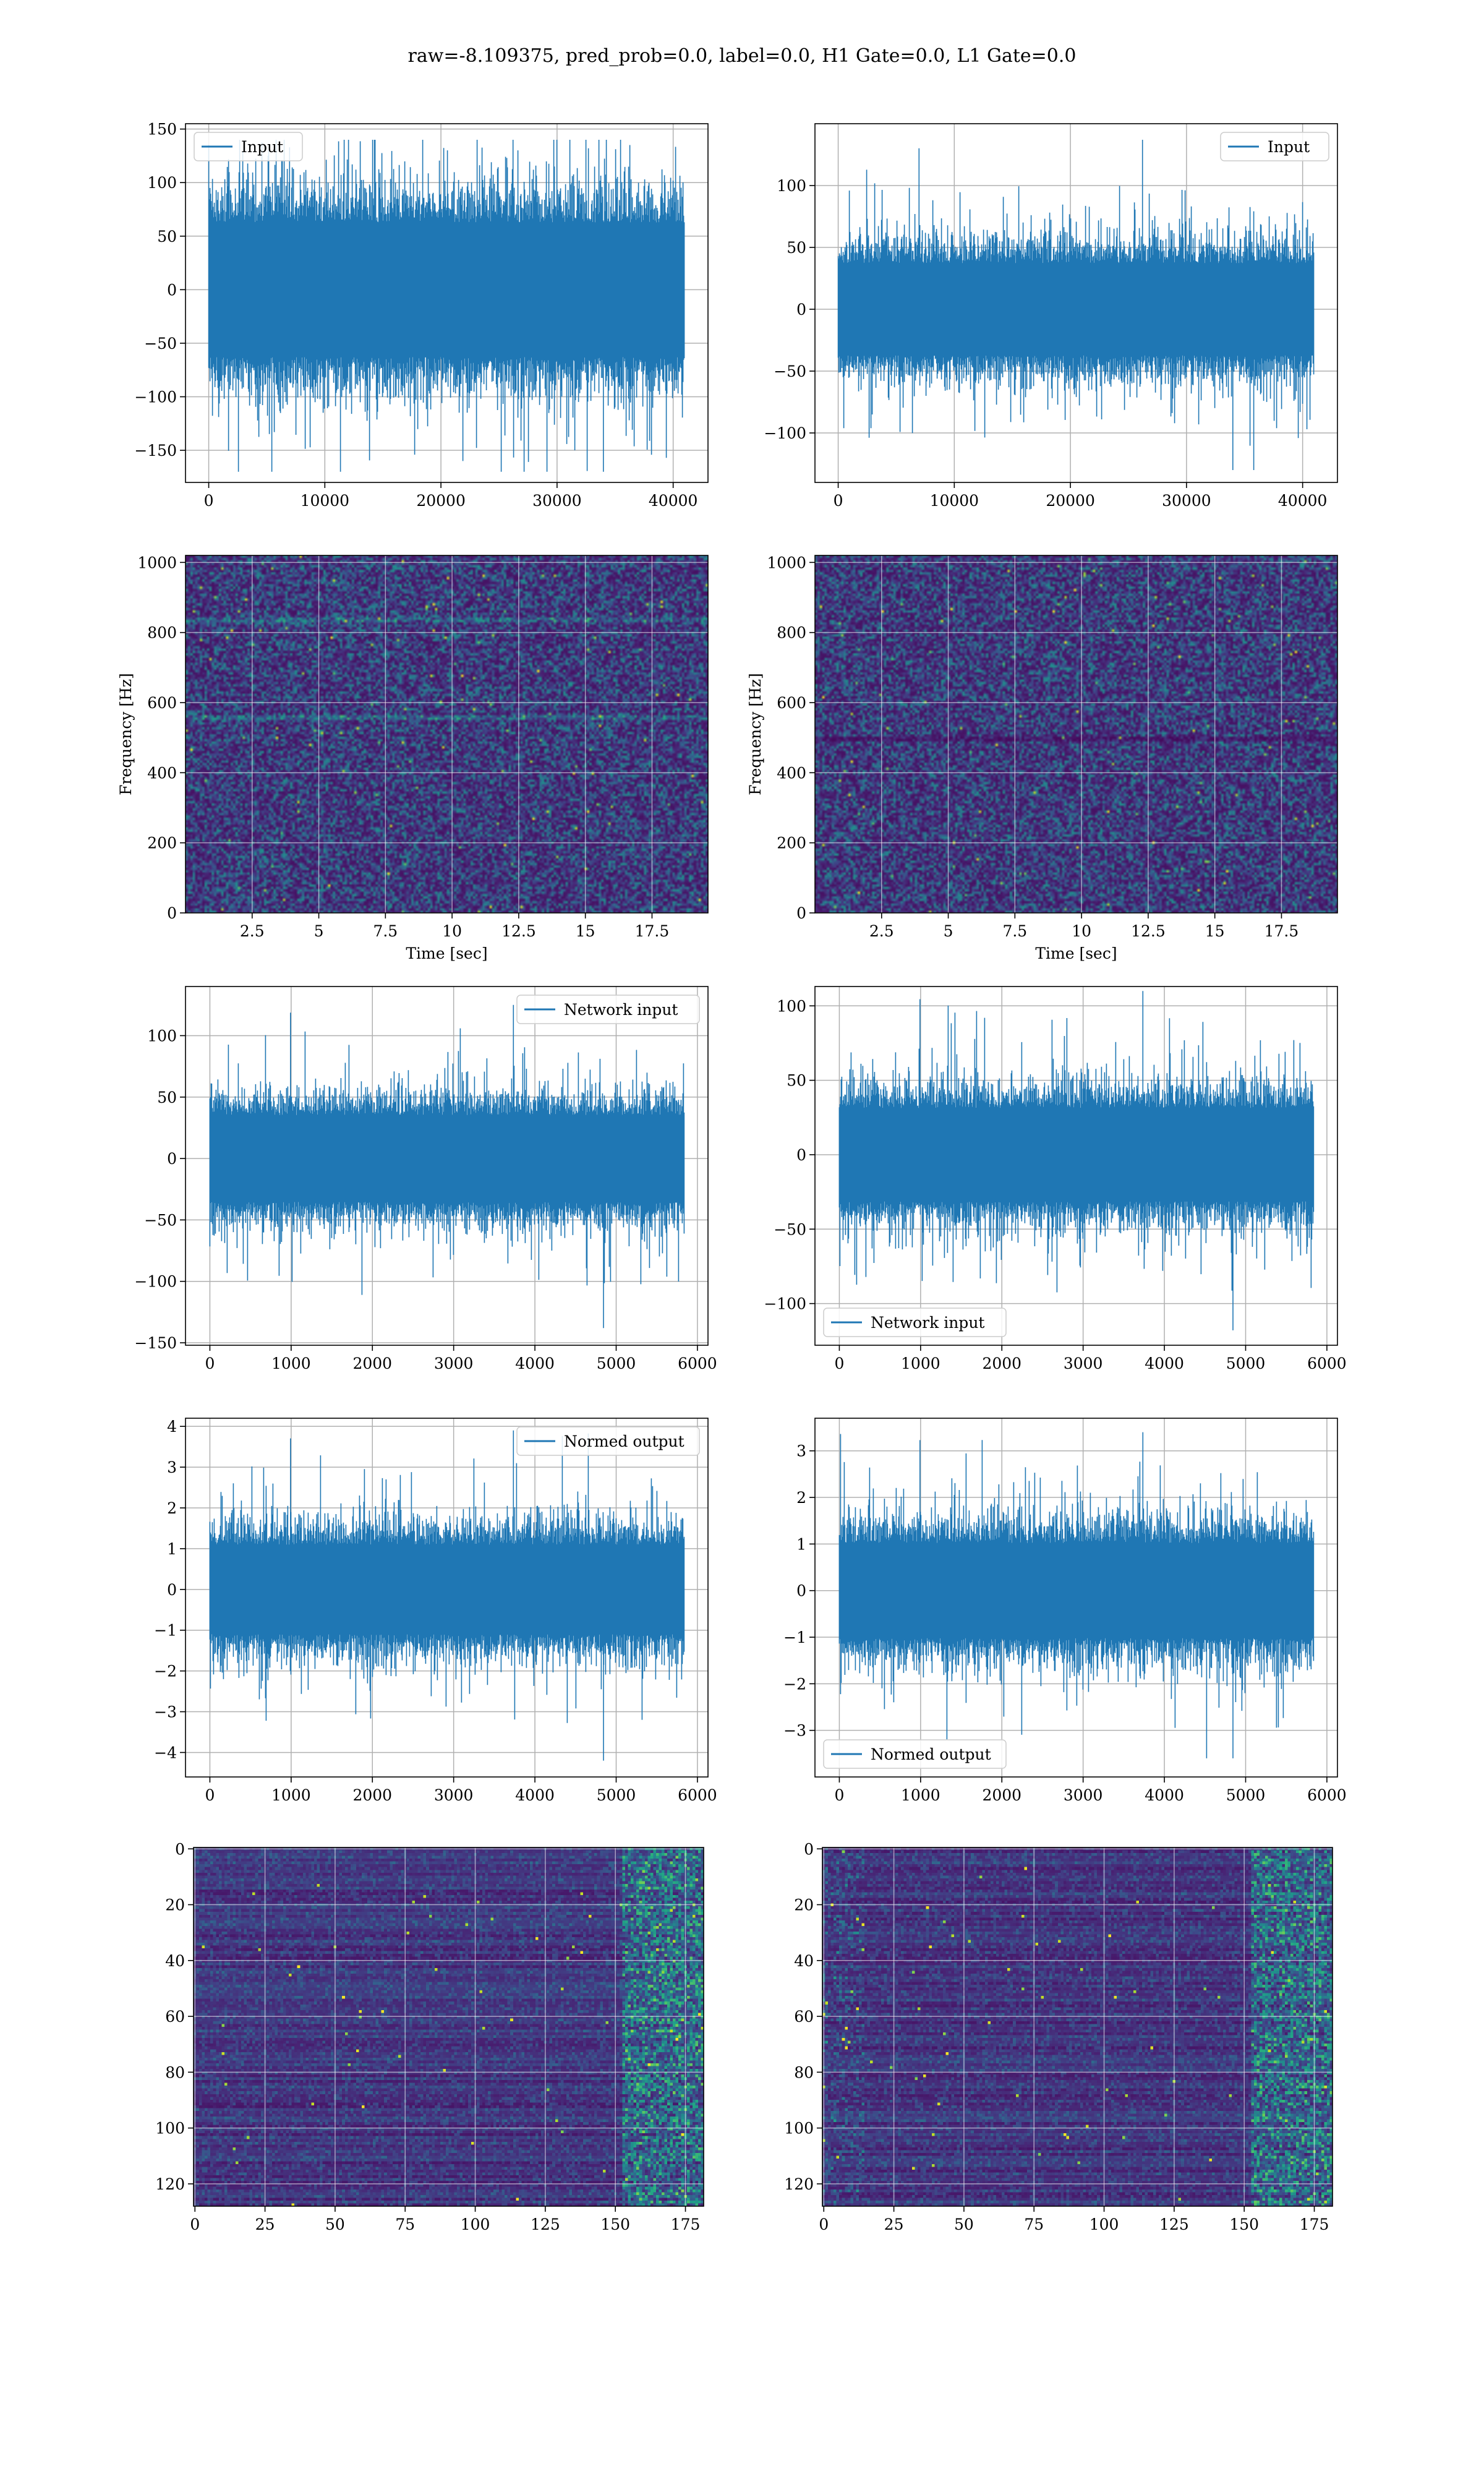  I want to click on feature-map-left-xtick-label: 0, so click(195, 2224).